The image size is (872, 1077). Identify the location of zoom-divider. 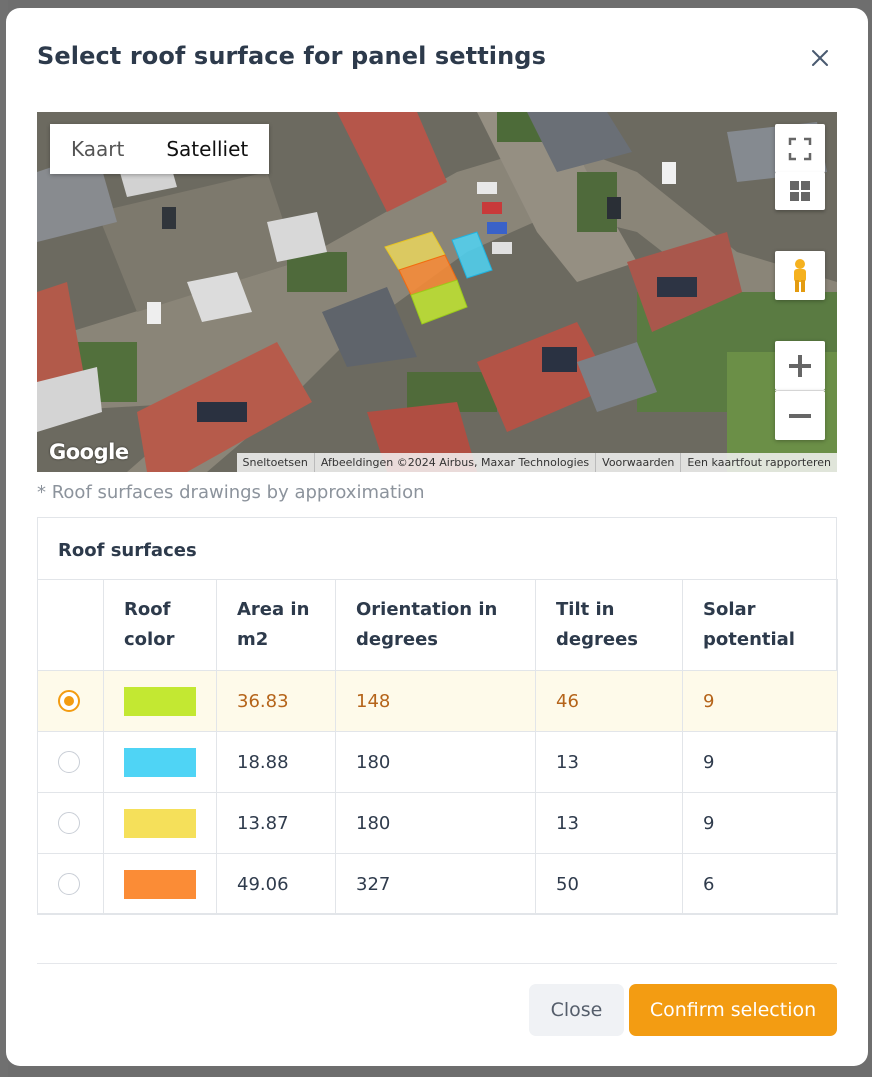
(800, 390).